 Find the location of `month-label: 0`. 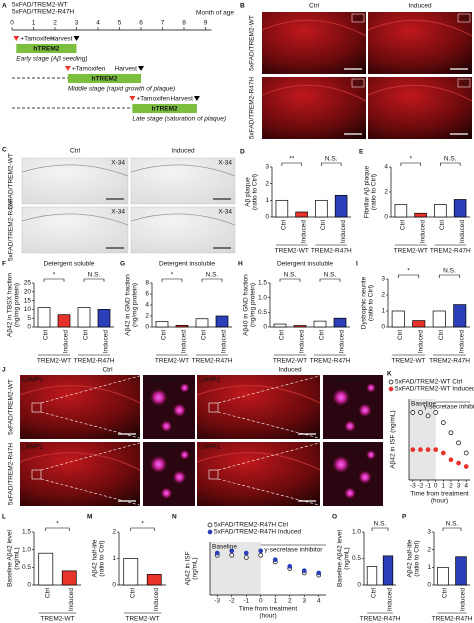

month-label: 0 is located at coordinates (12, 23).